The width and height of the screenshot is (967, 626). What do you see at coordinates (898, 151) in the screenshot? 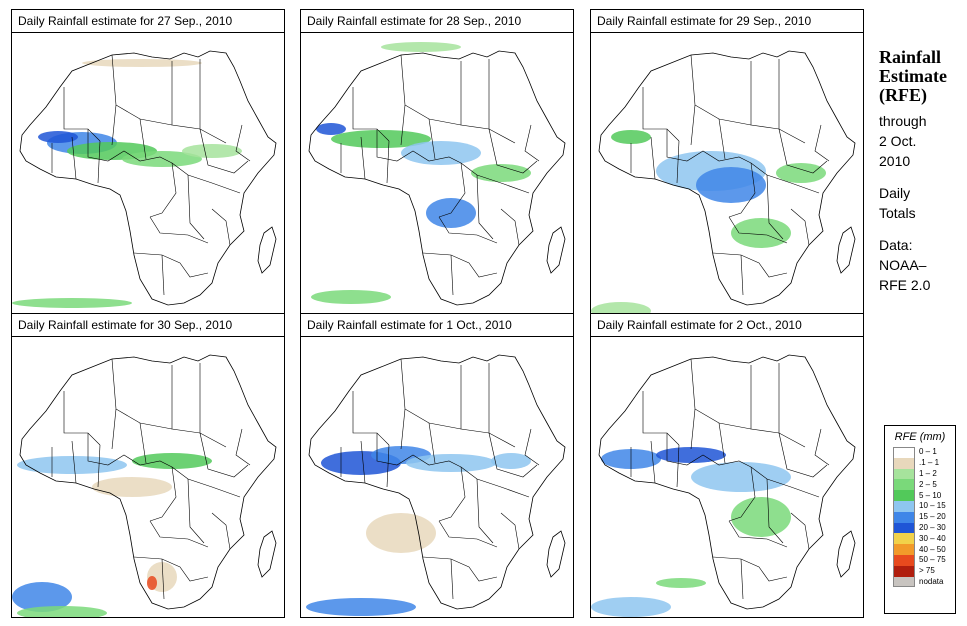
I see `end-date: 2 Oct. 2010` at bounding box center [898, 151].